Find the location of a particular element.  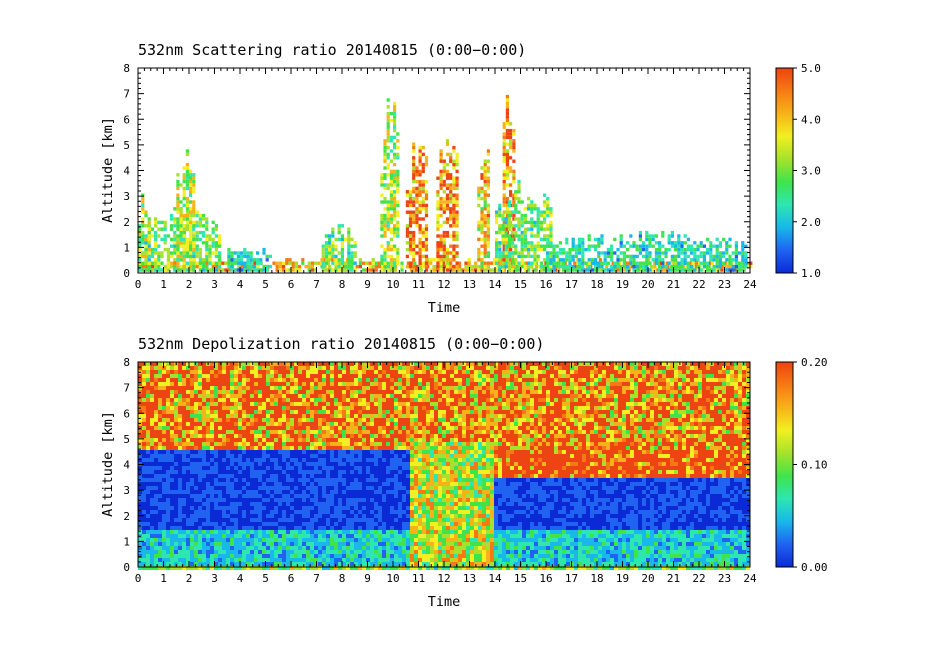

x-tick-label: 15 is located at coordinates (520, 284).